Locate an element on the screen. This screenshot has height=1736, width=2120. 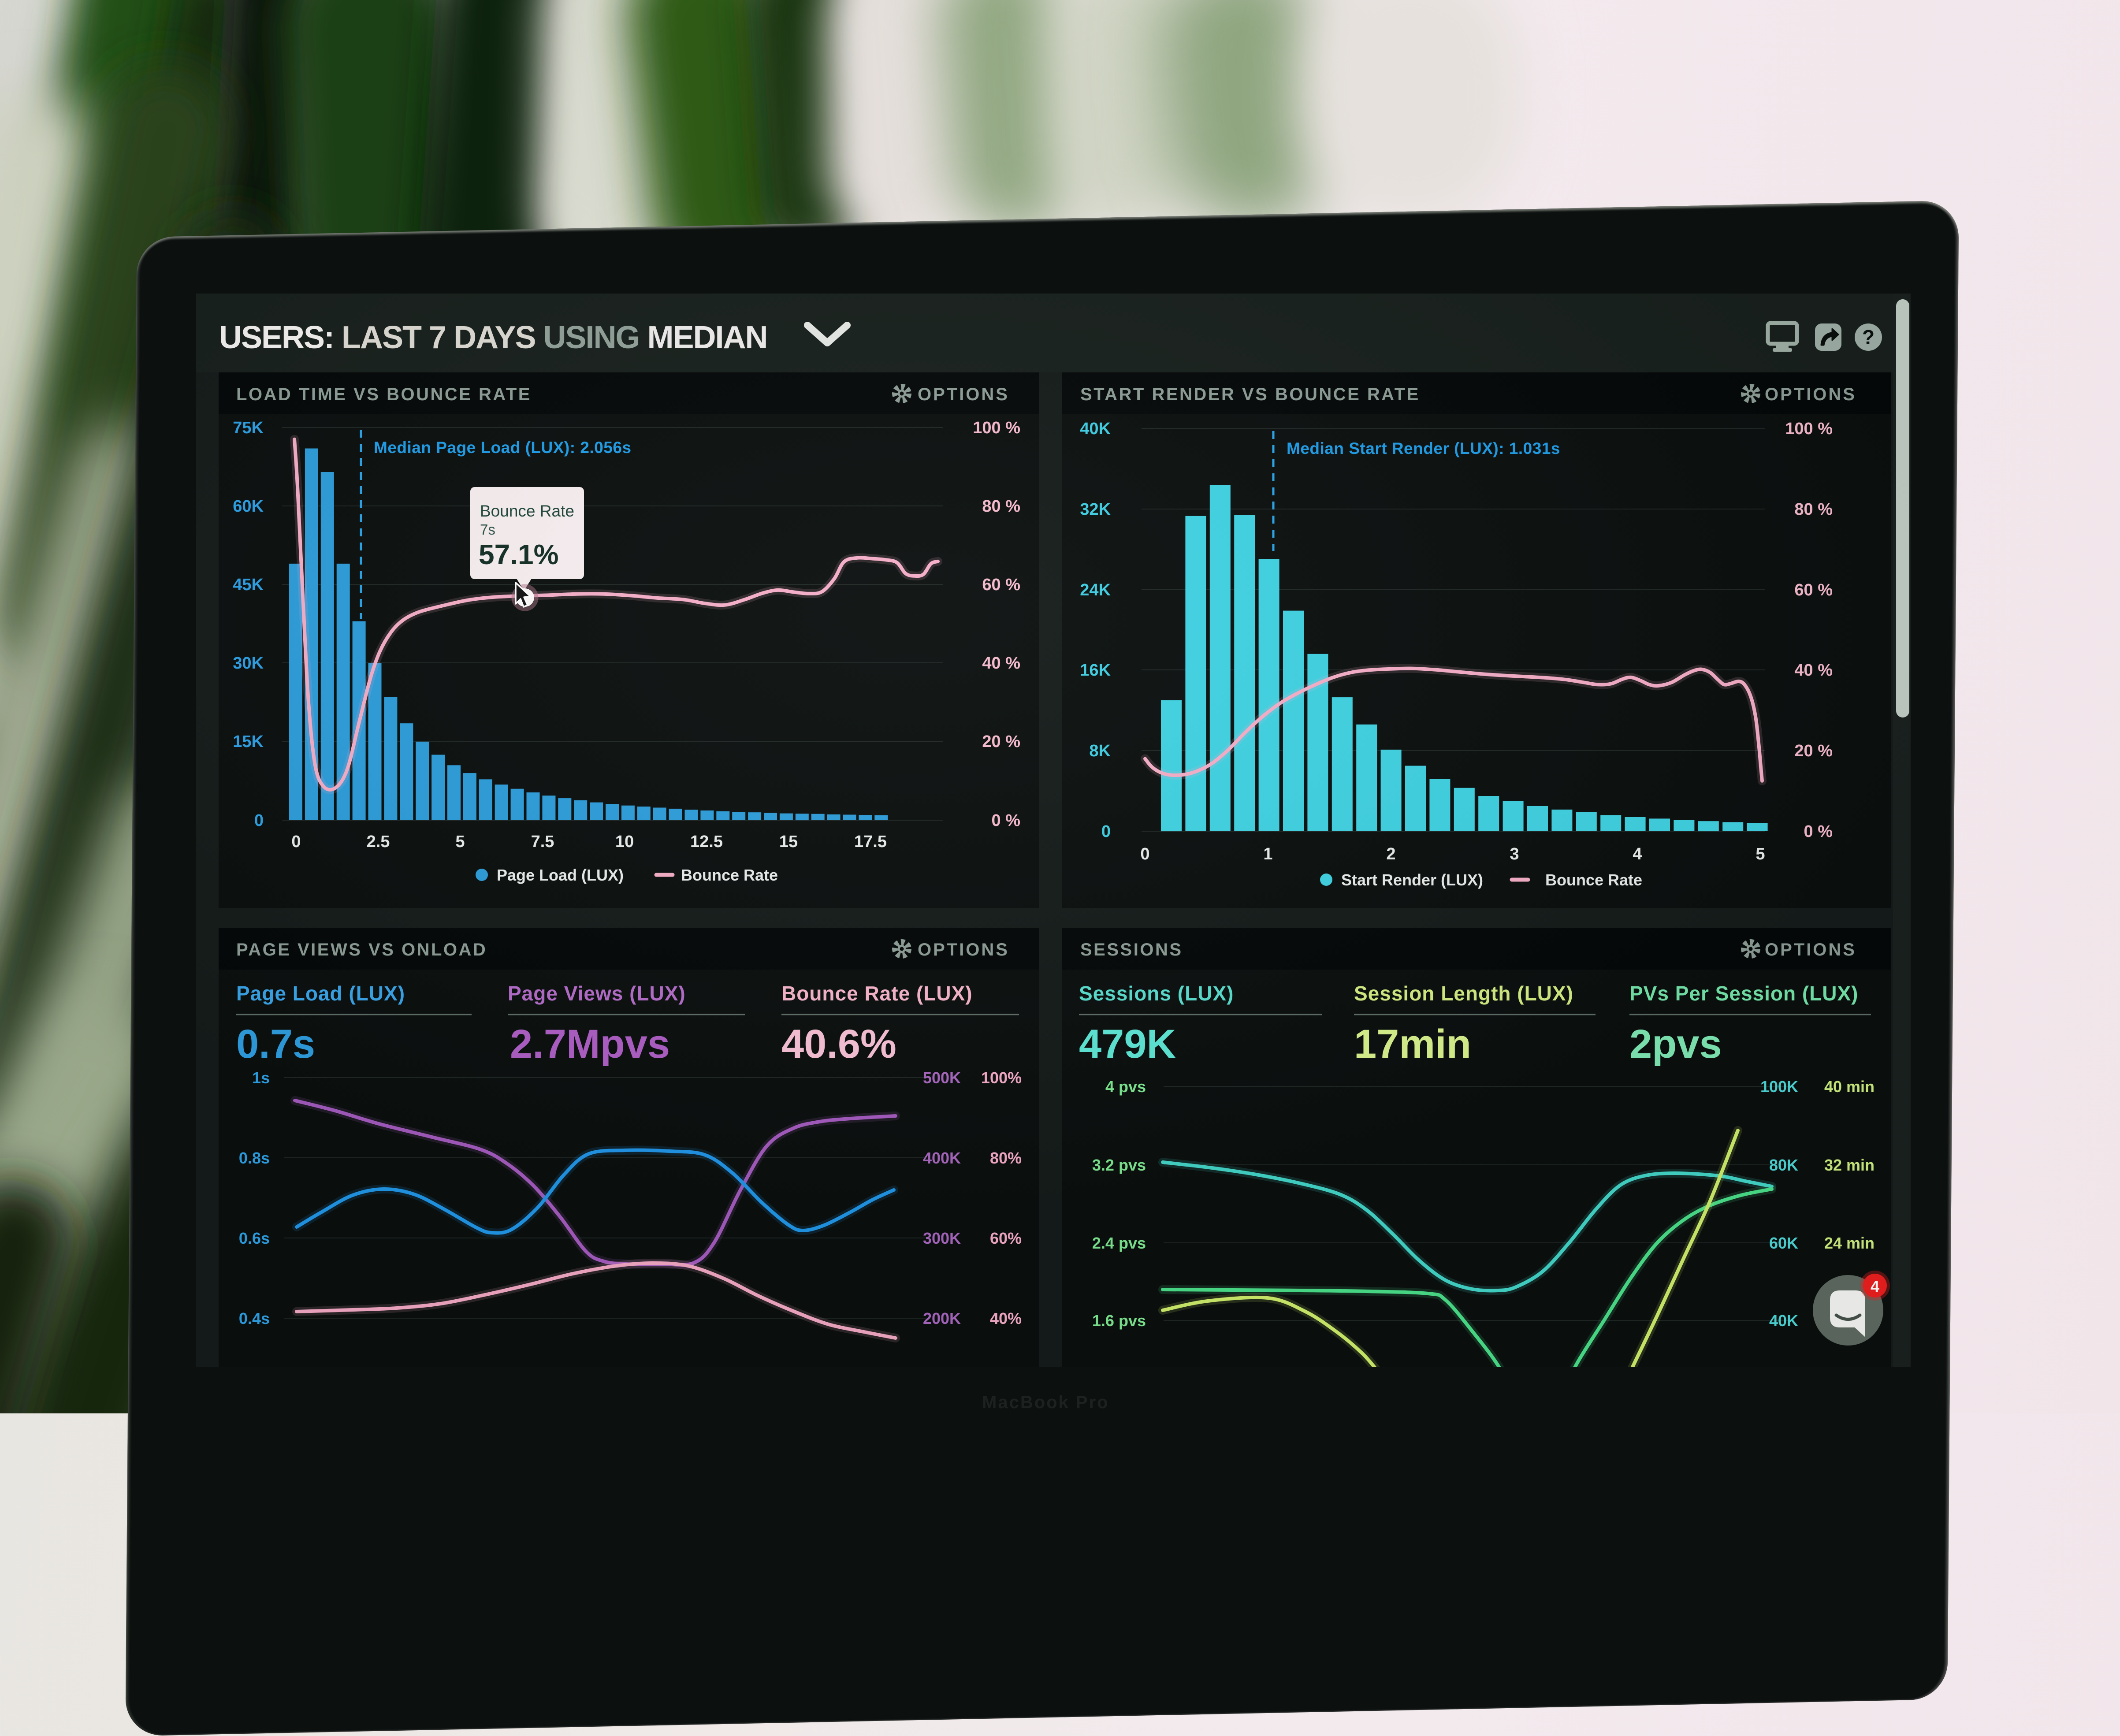
svg-text: Page Views (LUX) is located at coordinates (597, 993).